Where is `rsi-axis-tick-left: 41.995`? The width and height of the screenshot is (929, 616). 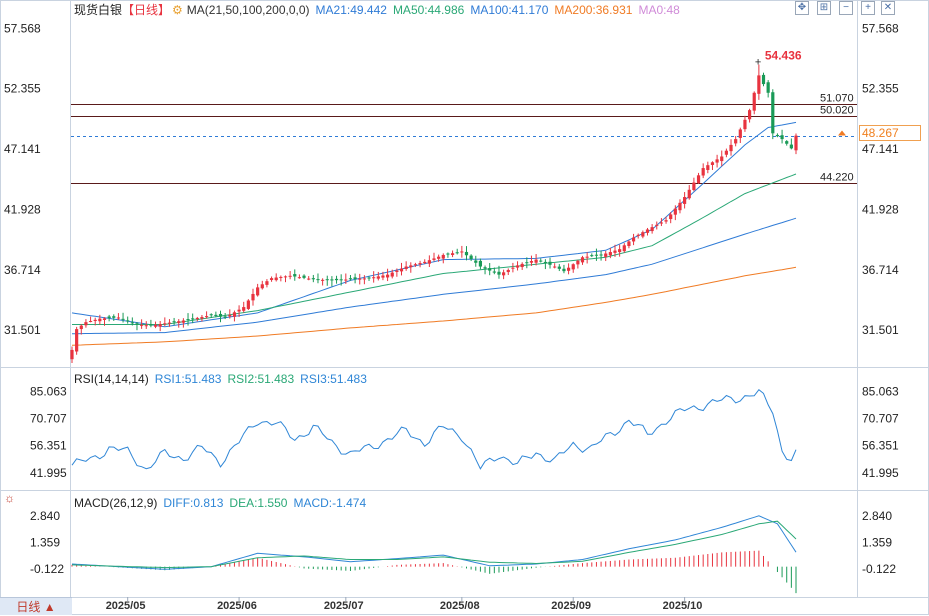
rsi-axis-tick-left: 41.995 is located at coordinates (48, 473).